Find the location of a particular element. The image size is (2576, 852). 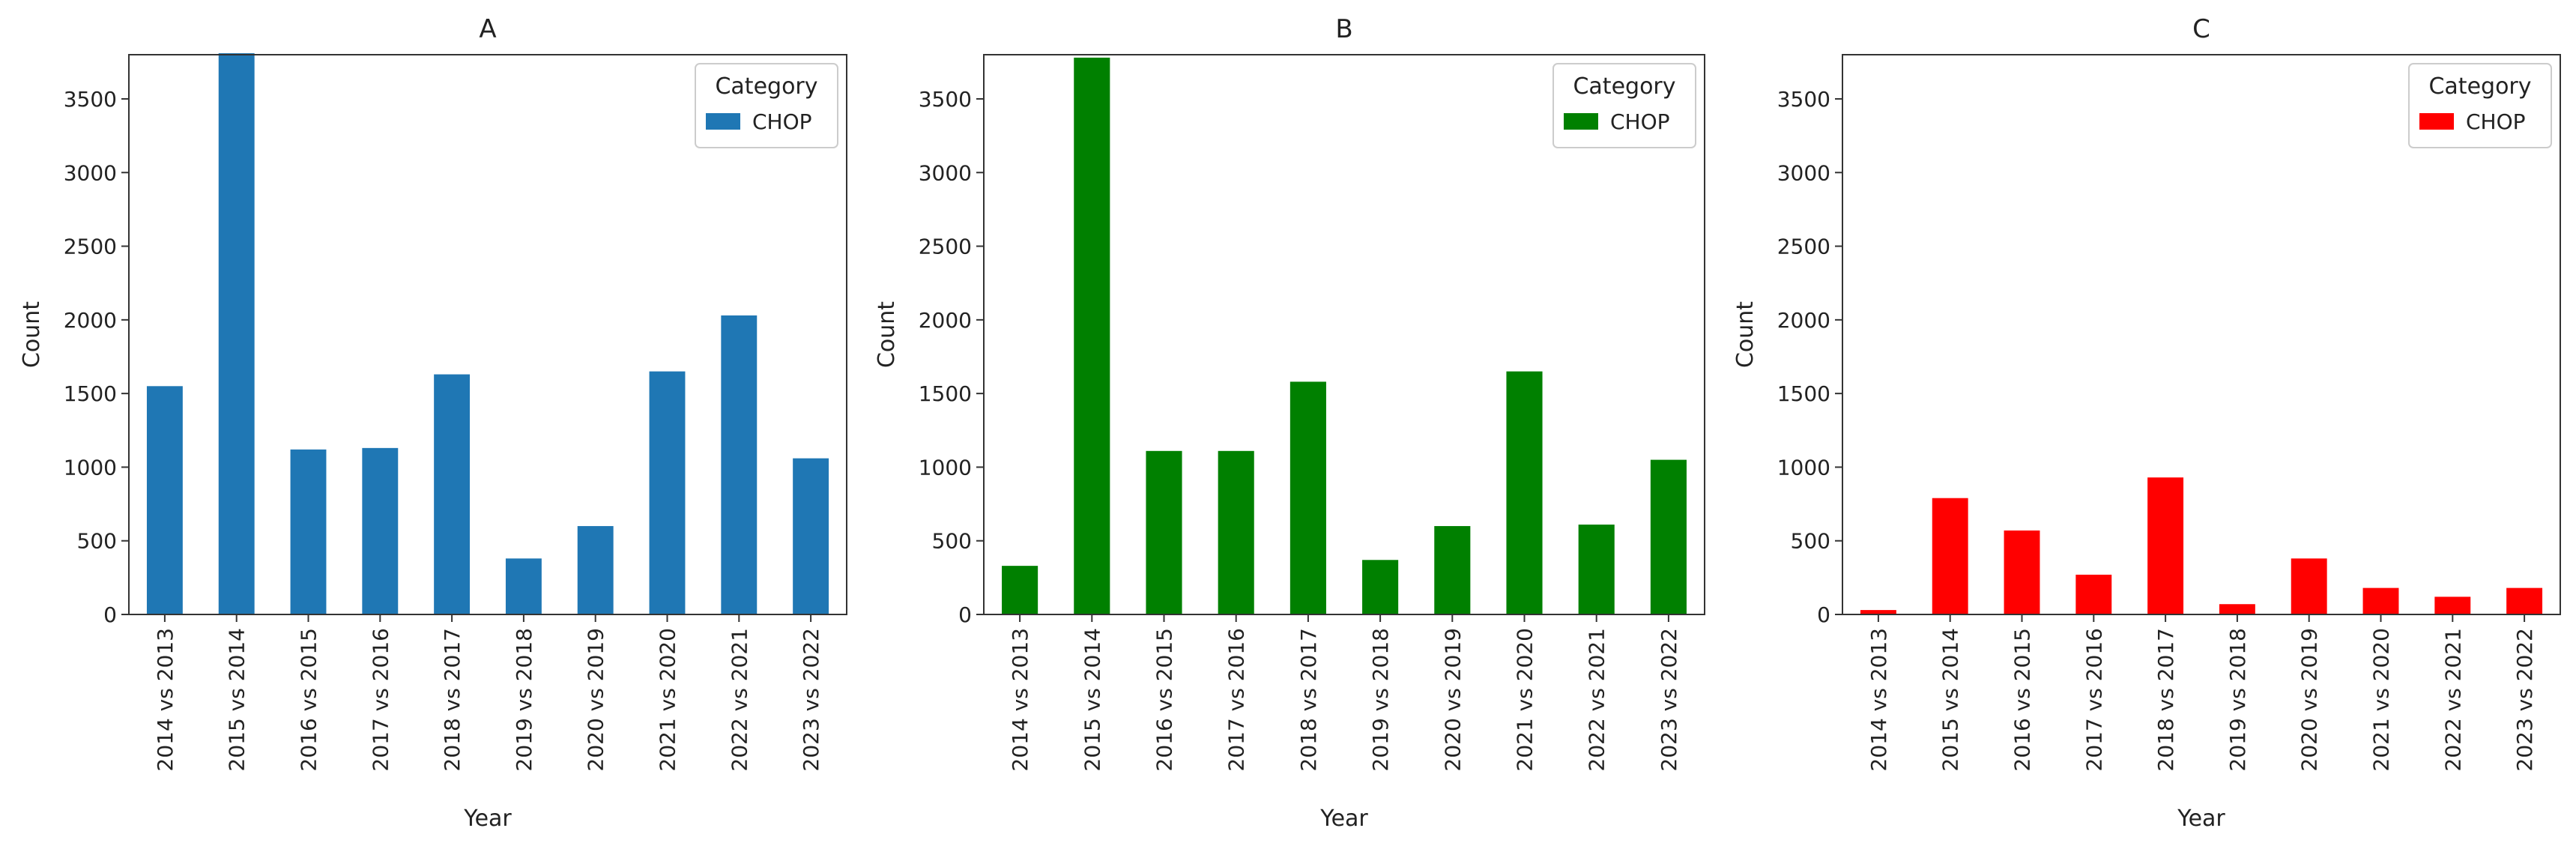

panel-title: B is located at coordinates (1343, 29).